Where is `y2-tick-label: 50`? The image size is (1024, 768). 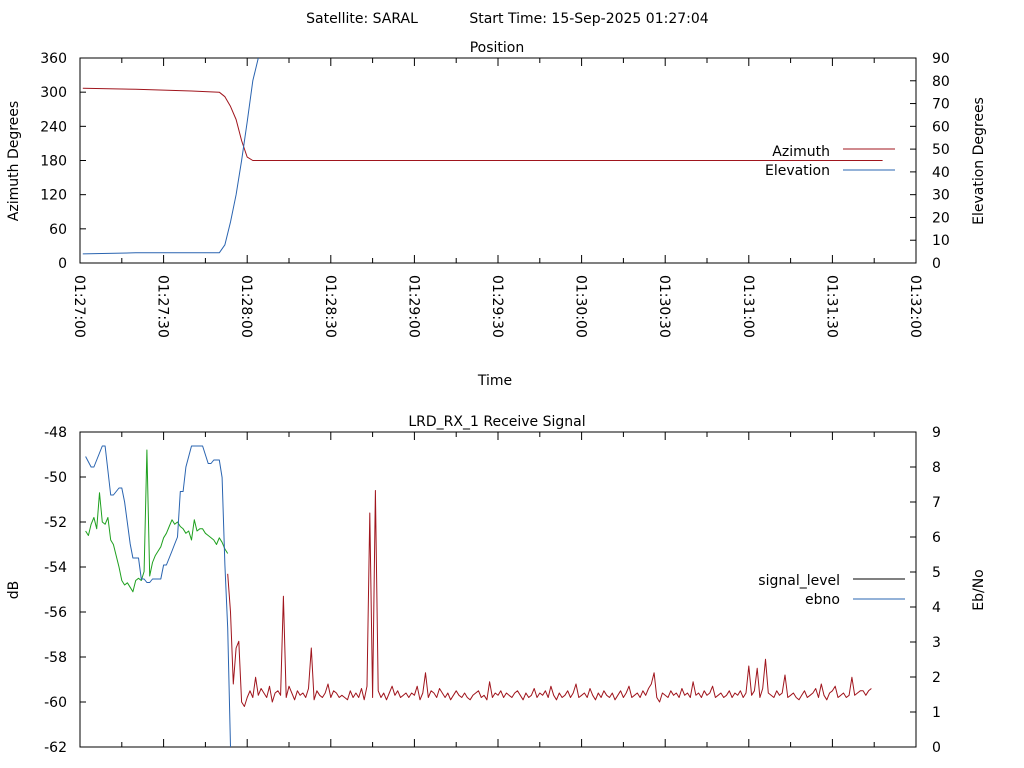 y2-tick-label: 50 is located at coordinates (941, 150).